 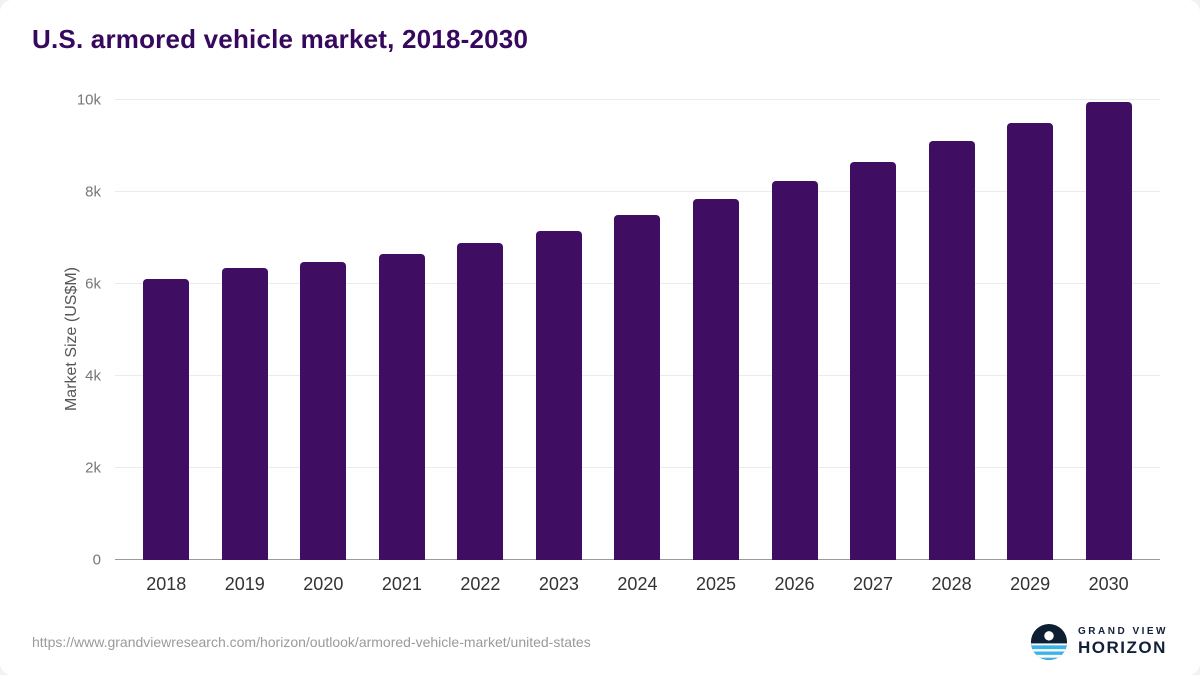 I want to click on y-tick-label: 0, so click(x=96, y=560).